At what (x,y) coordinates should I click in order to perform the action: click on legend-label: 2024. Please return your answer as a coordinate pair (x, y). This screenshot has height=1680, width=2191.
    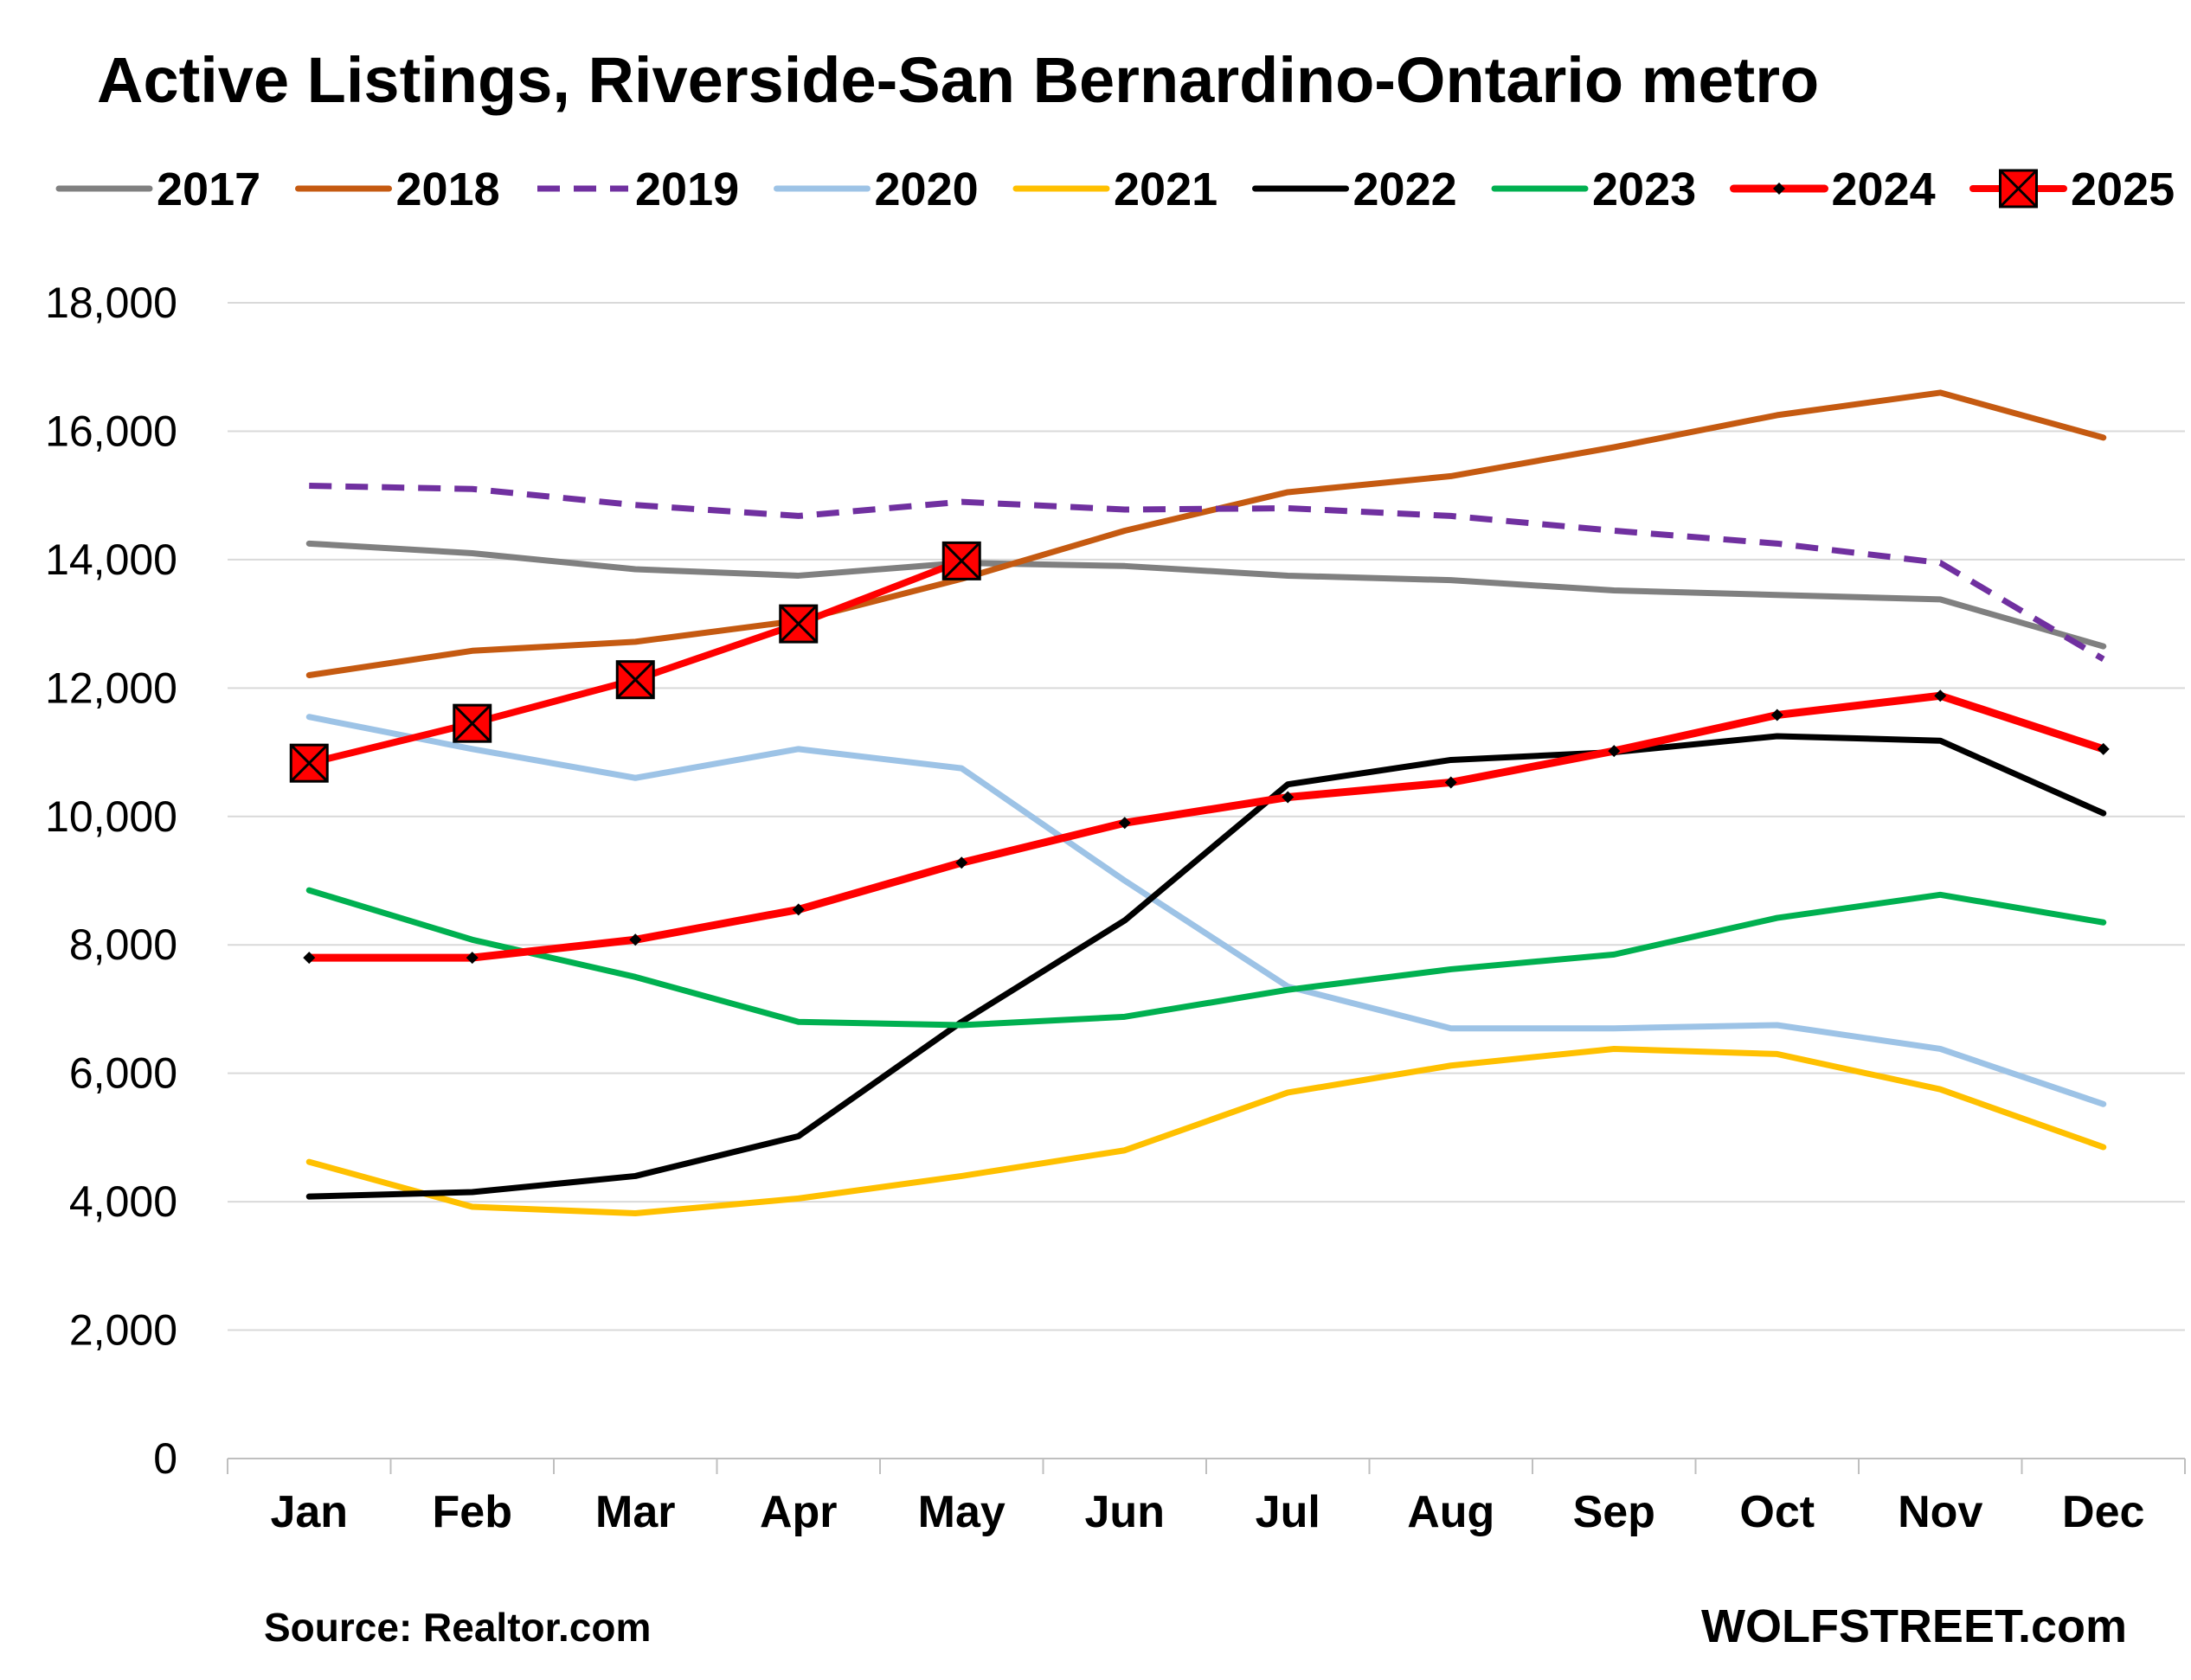
    Looking at the image, I should click on (1884, 189).